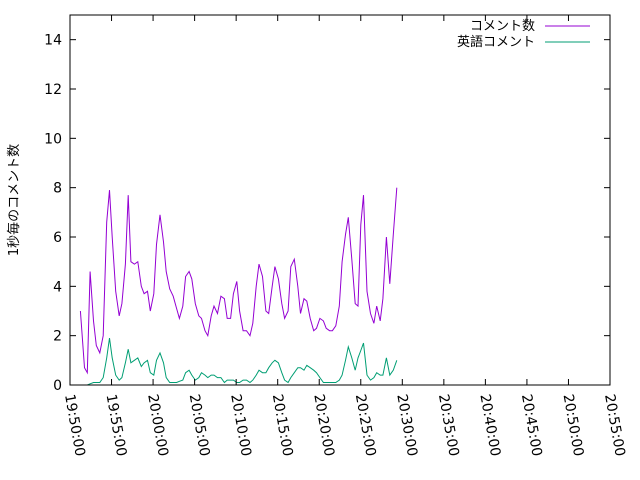 This screenshot has height=480, width=640. What do you see at coordinates (74, 425) in the screenshot?
I see `x-tick-label: 19:50:00` at bounding box center [74, 425].